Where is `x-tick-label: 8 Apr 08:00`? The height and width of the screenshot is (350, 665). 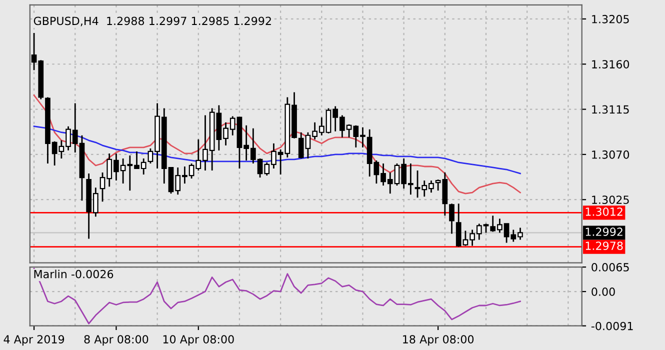
x-tick-label: 8 Apr 08:00 is located at coordinates (116, 340).